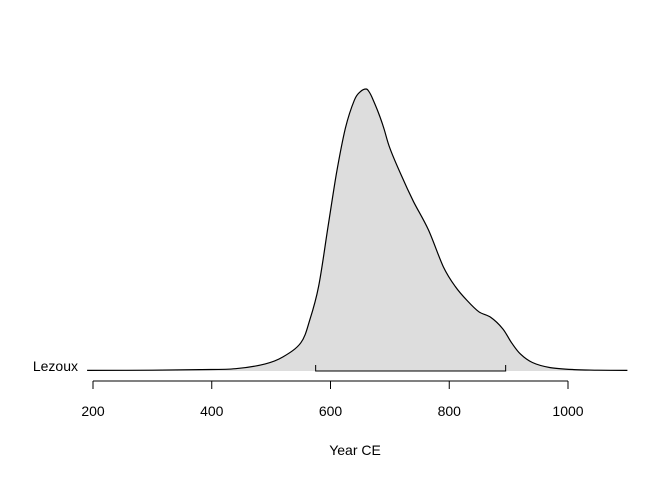 The height and width of the screenshot is (480, 672). I want to click on x-tick-label-1000: 1000, so click(567, 411).